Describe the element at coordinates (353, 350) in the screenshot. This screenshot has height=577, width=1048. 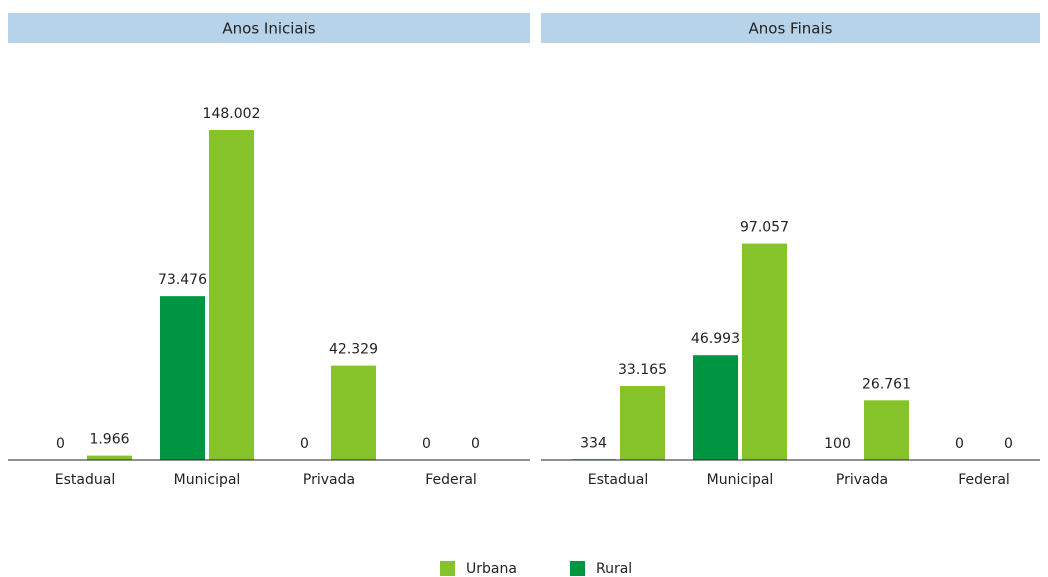
I see `data-label: 42.329` at that location.